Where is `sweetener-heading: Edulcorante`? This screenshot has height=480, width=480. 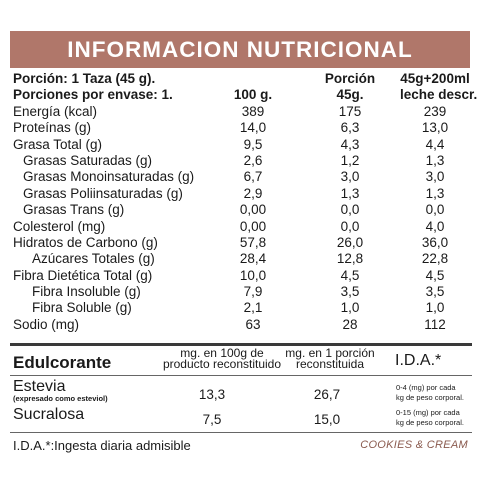 sweetener-heading: Edulcorante is located at coordinates (62, 362).